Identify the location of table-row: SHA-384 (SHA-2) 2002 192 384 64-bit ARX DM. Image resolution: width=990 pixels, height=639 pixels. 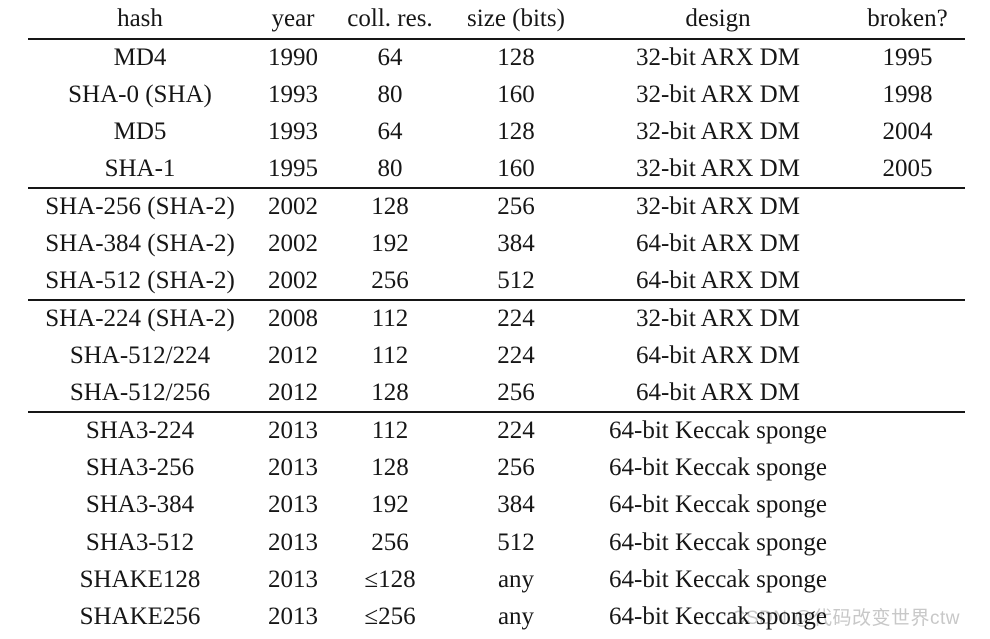
(496, 243).